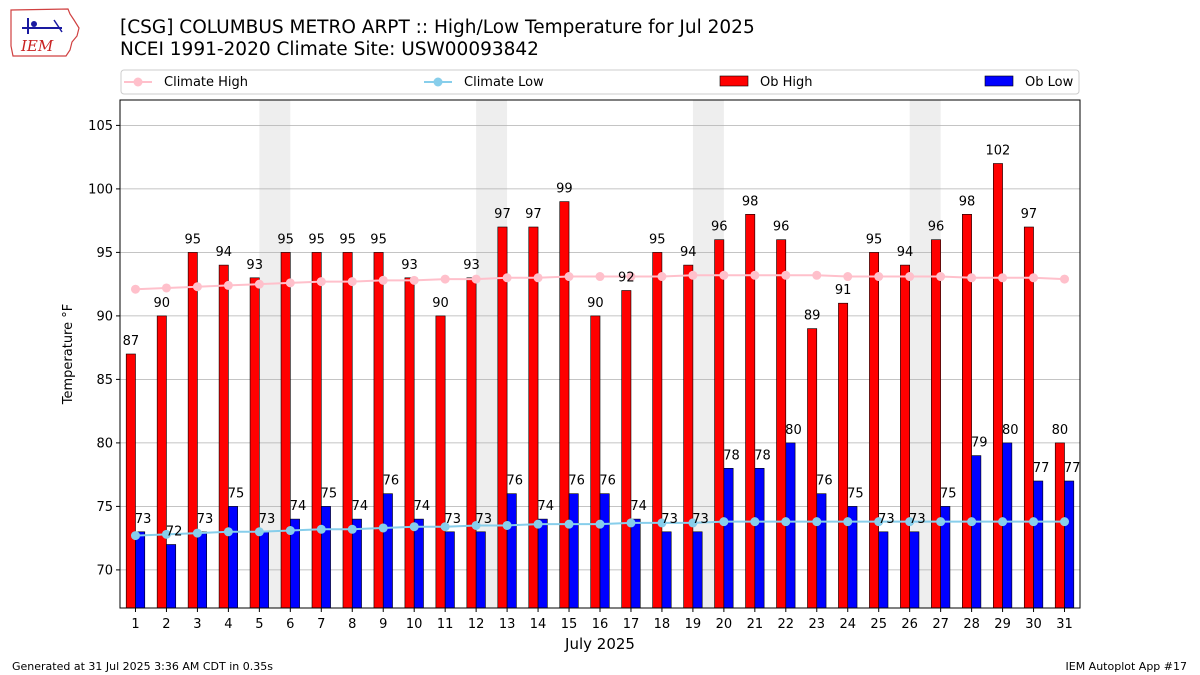 The height and width of the screenshot is (675, 1200). Describe the element at coordinates (37, 46) in the screenshot. I see `iem-logo-text: IEM` at that location.